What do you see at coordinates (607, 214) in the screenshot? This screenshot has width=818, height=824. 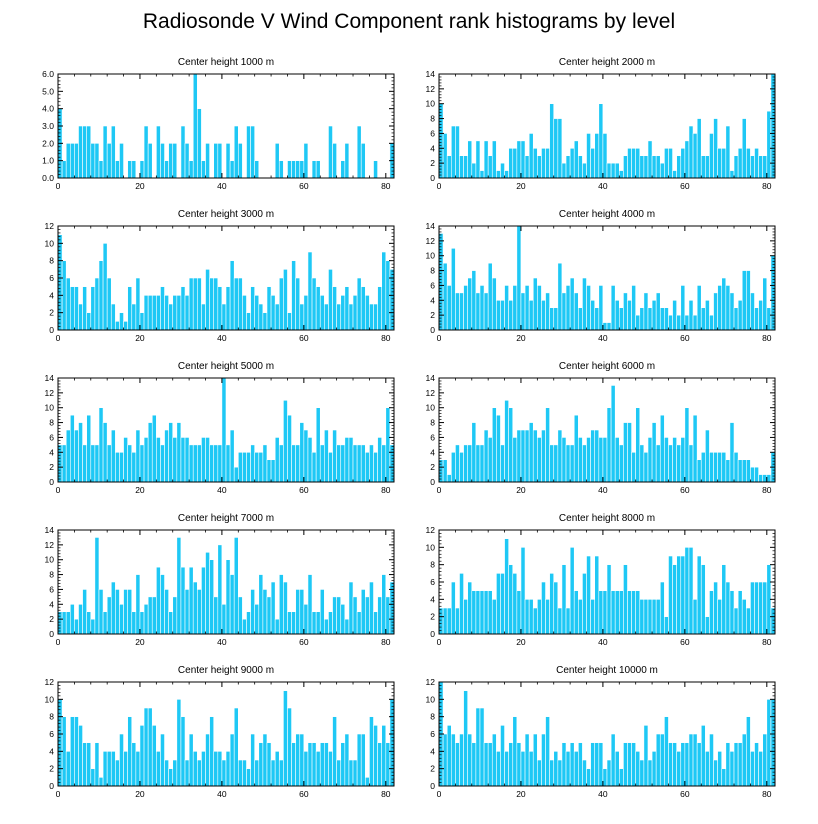 I see `panel-title: Center height 4000 m` at bounding box center [607, 214].